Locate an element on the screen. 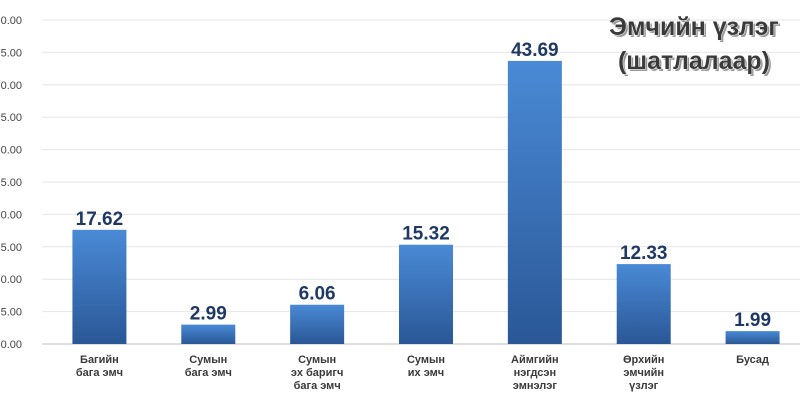 This screenshot has width=803, height=399. category-label-line: их эмч is located at coordinates (426, 373).